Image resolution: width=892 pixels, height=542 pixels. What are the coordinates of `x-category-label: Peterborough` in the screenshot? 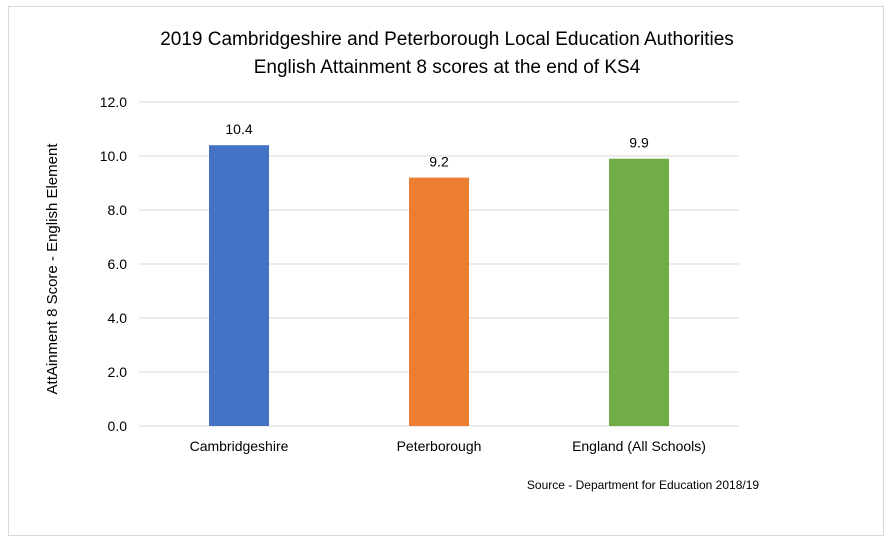 It's located at (439, 446).